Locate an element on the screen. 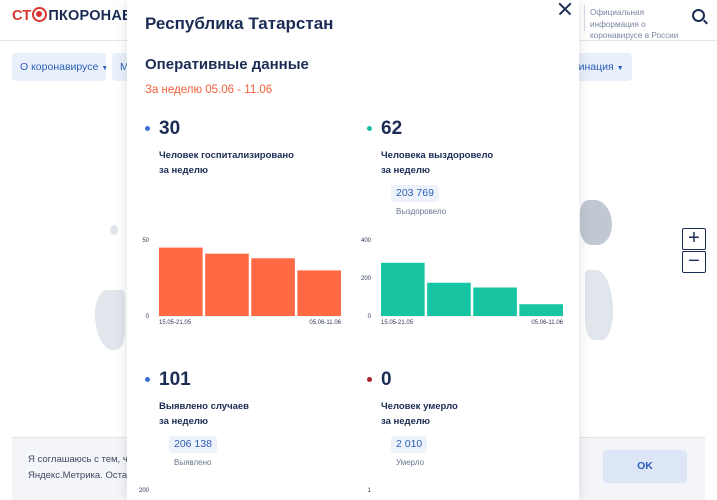  stat-label: Человек умерло за неделю is located at coordinates (480, 414).